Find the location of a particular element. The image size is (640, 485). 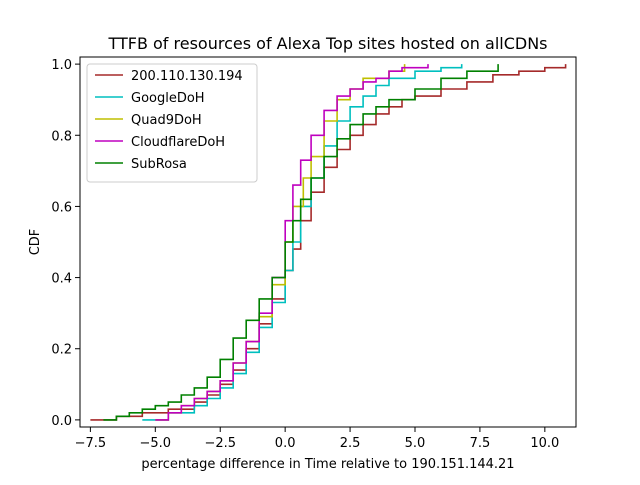

x-tick-label: 7.5 is located at coordinates (480, 443).